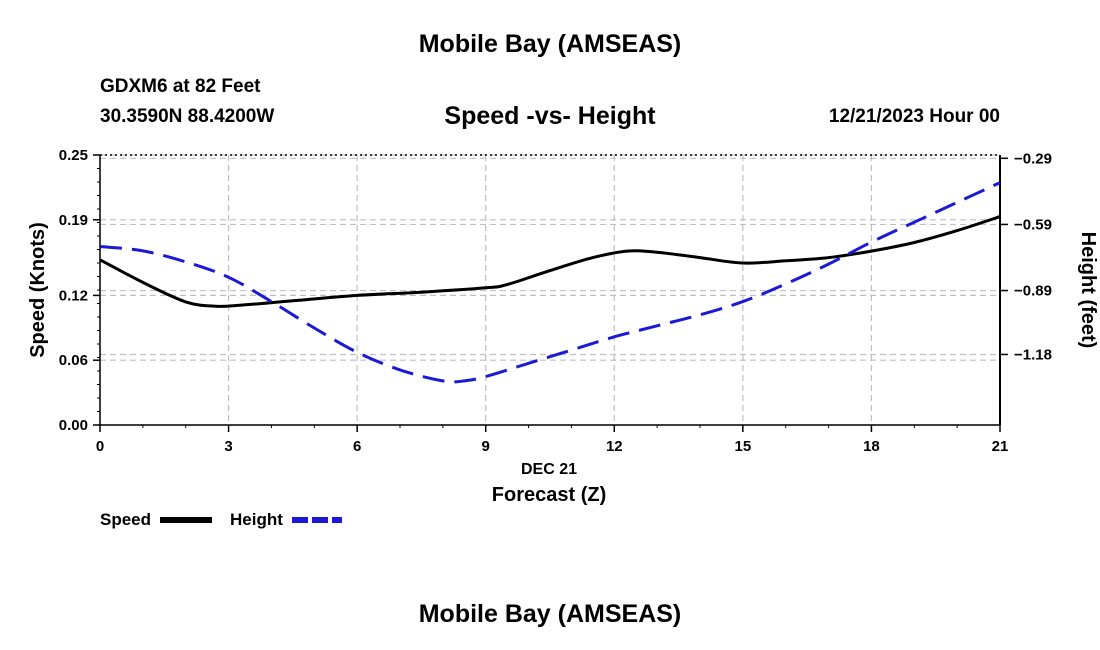 The height and width of the screenshot is (650, 1100). I want to click on series-line-speed, so click(550, 261).